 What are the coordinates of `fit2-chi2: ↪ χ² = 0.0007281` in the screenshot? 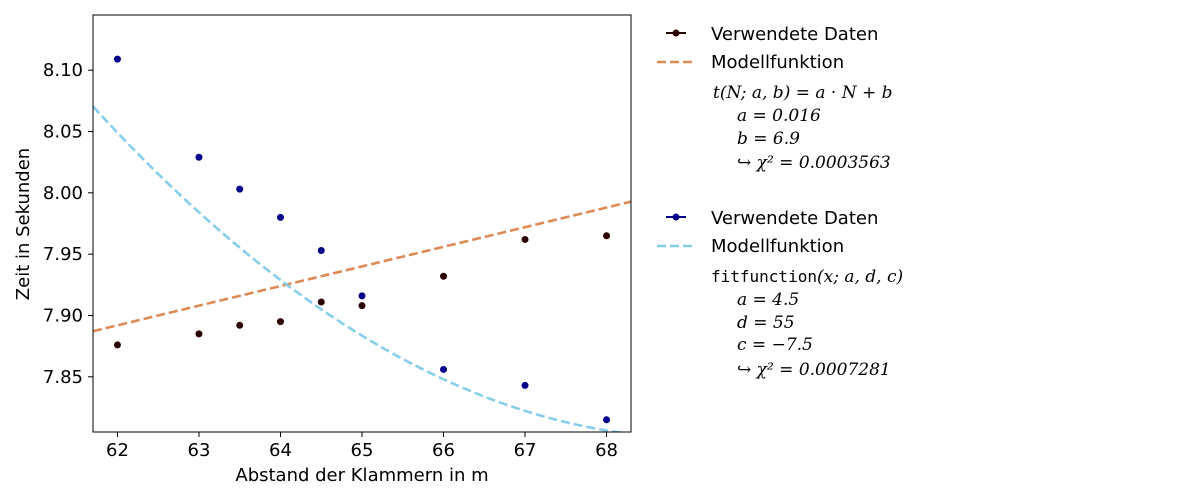 It's located at (814, 370).